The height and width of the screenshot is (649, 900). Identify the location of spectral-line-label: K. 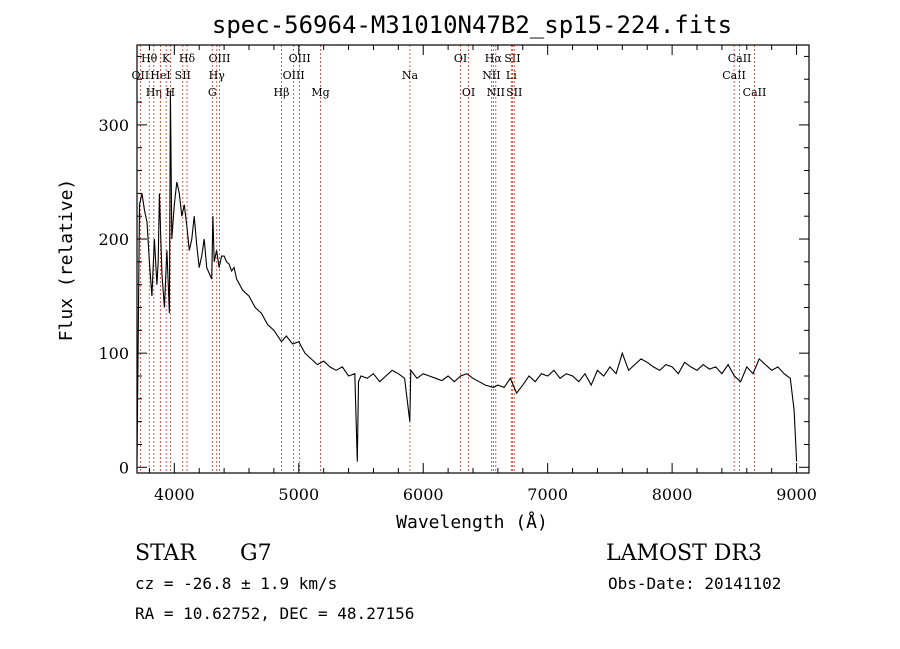
(166, 58).